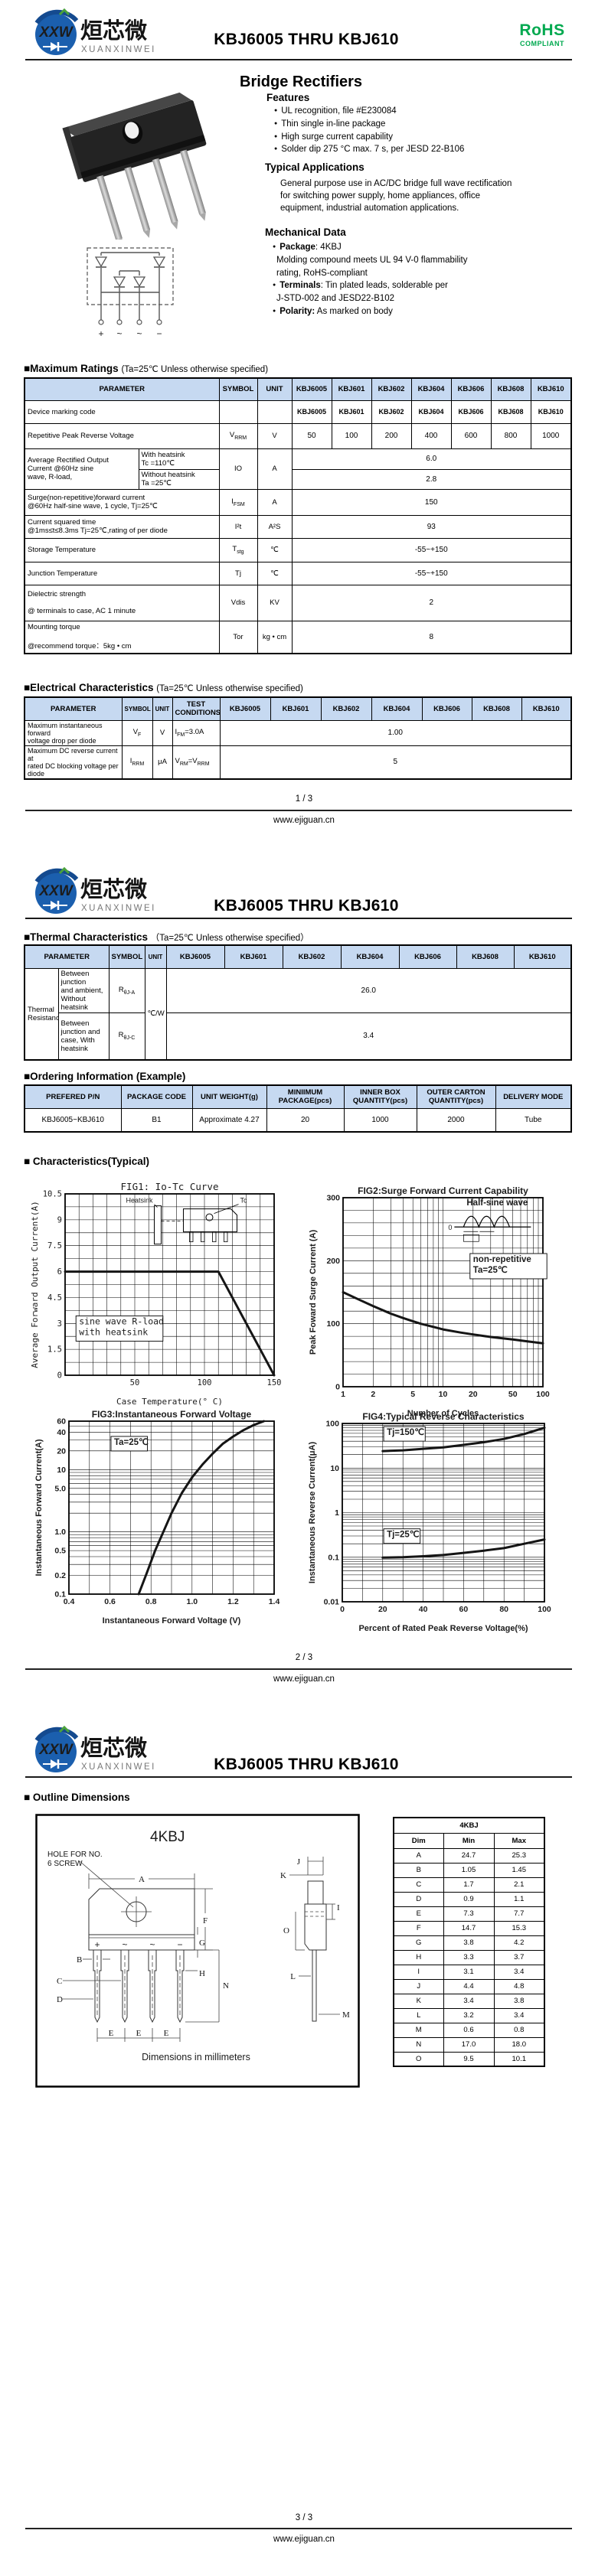 The height and width of the screenshot is (2576, 608). What do you see at coordinates (338, 1907) in the screenshot?
I see `dim-i: I` at bounding box center [338, 1907].